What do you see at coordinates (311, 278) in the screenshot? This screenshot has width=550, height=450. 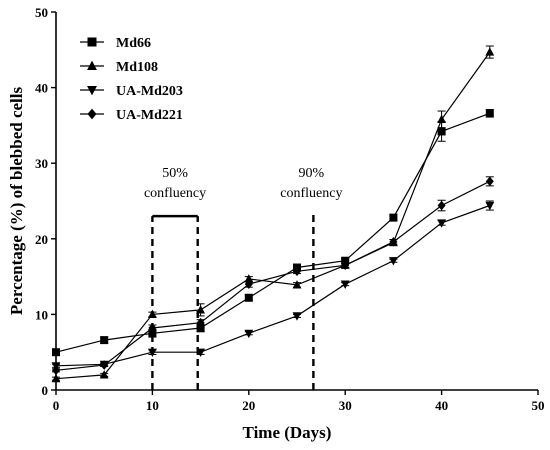 I see `annotation-1: 90% confluency` at bounding box center [311, 278].